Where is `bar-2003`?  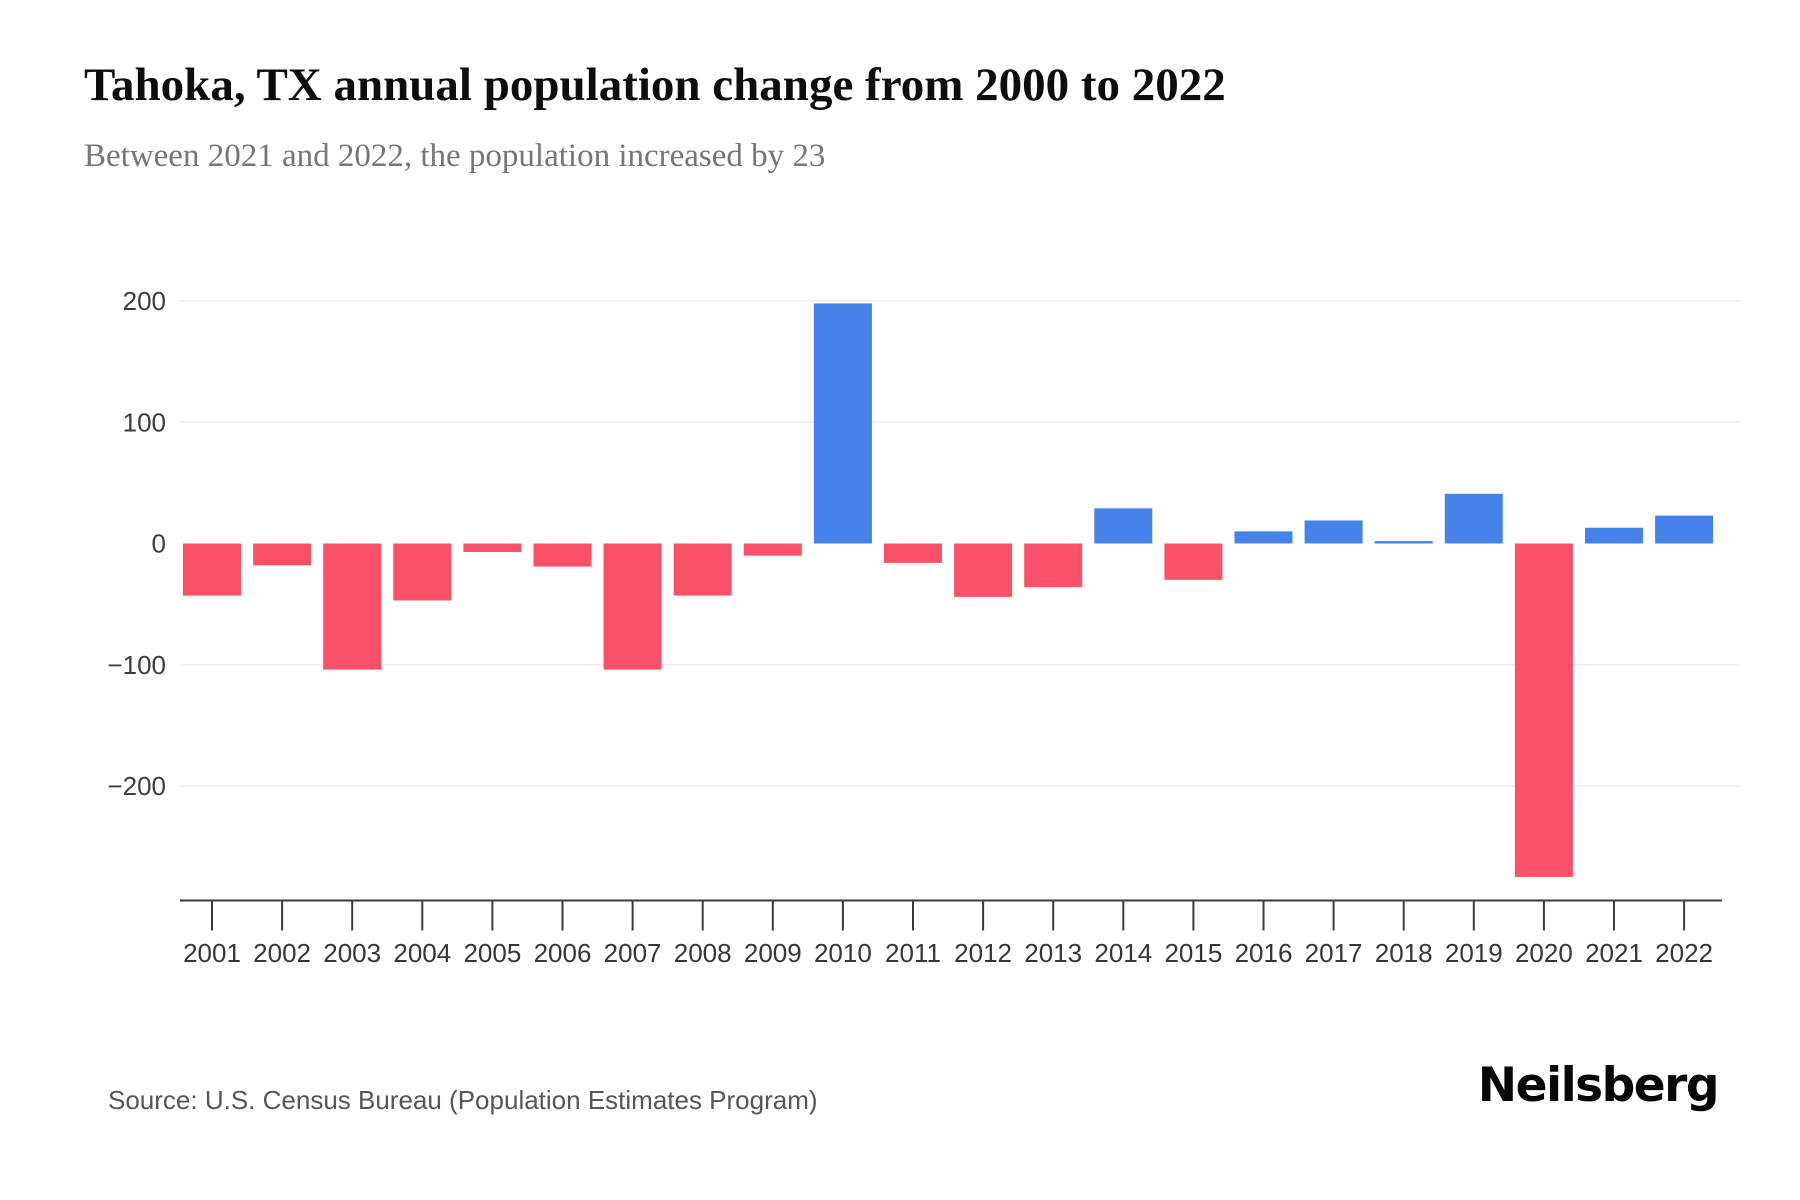
bar-2003 is located at coordinates (352, 606).